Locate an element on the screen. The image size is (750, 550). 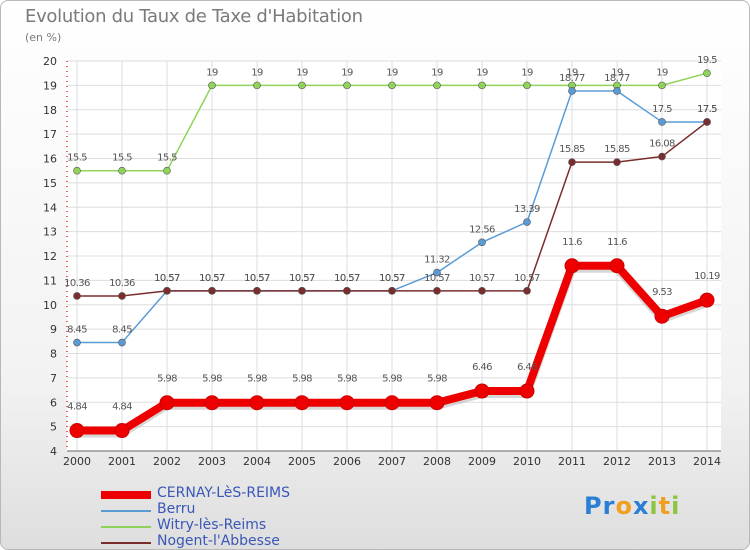
x-tick-label: 2012 is located at coordinates (617, 461).